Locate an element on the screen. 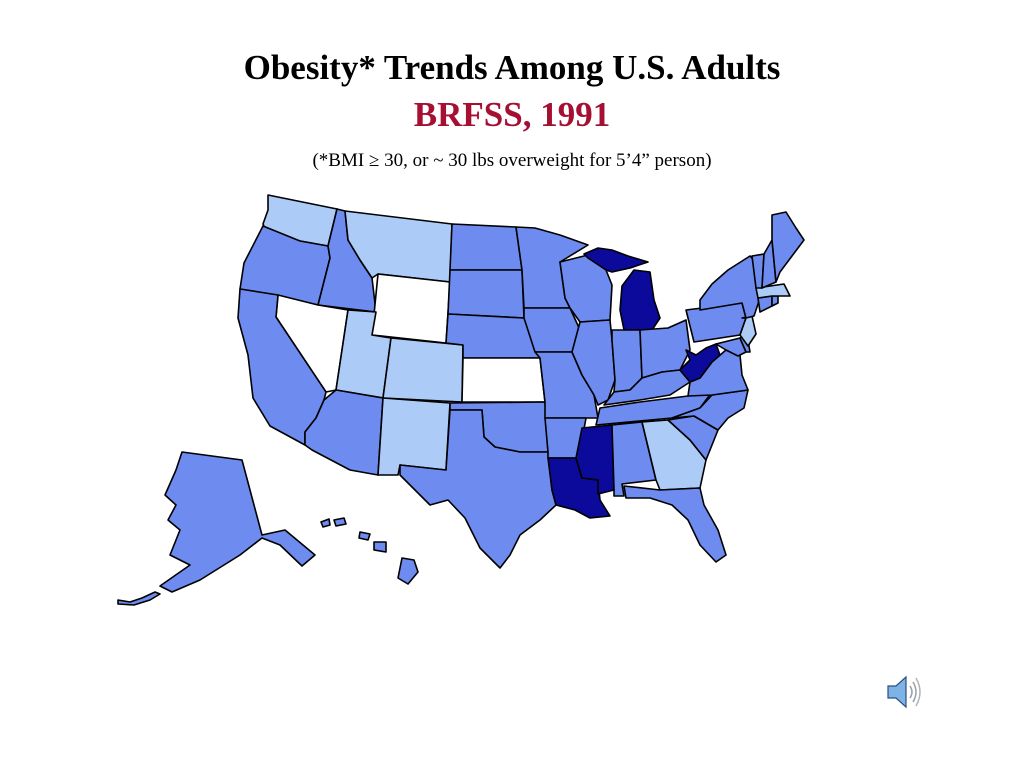 The width and height of the screenshot is (1024, 768). state-ak is located at coordinates (237, 522).